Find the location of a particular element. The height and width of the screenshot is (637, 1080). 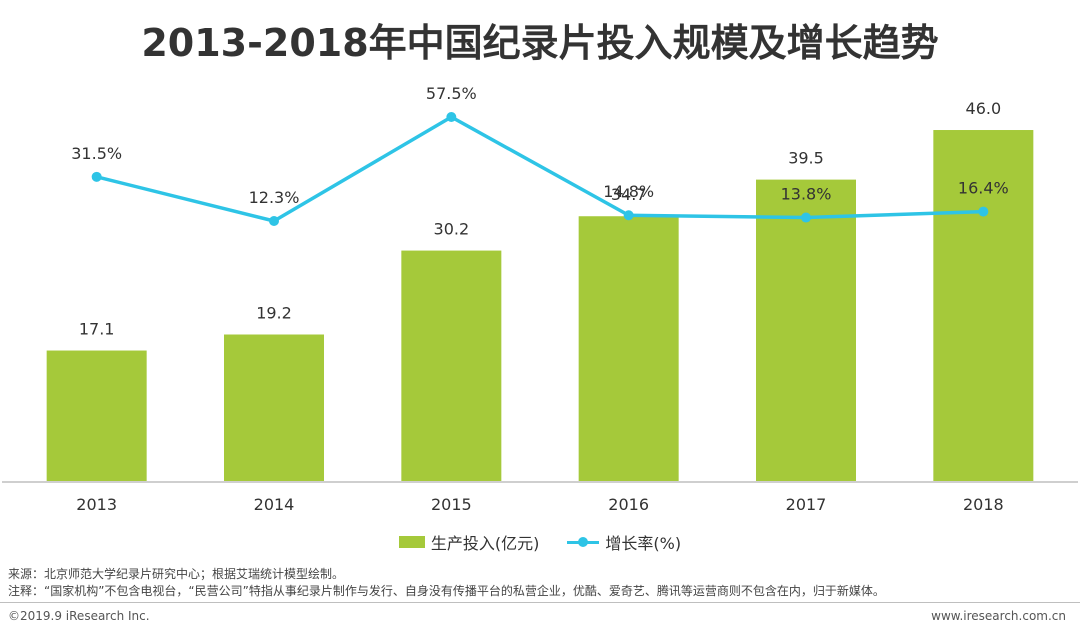

bar-label-2013: 17.1 is located at coordinates (97, 329).